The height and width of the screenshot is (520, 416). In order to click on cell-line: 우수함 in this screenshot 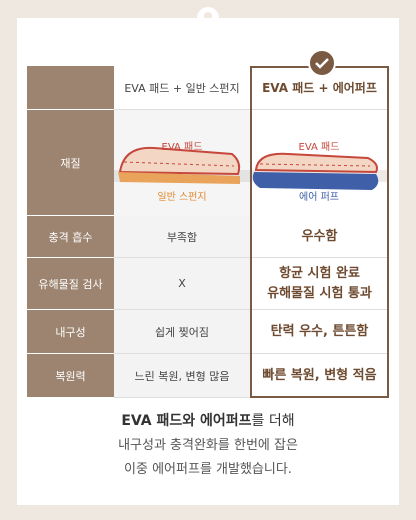, I will do `click(319, 236)`.